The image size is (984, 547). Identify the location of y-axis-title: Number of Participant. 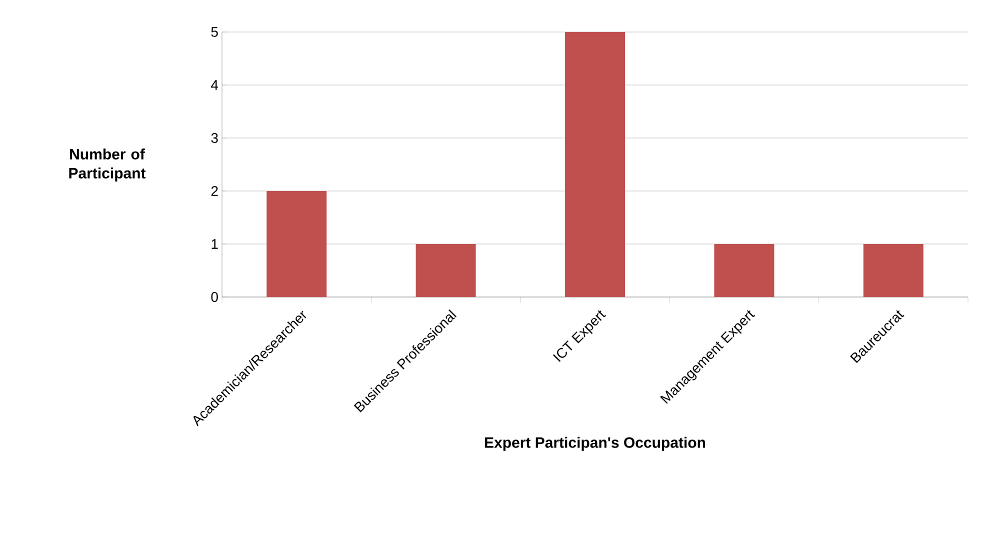
(107, 165).